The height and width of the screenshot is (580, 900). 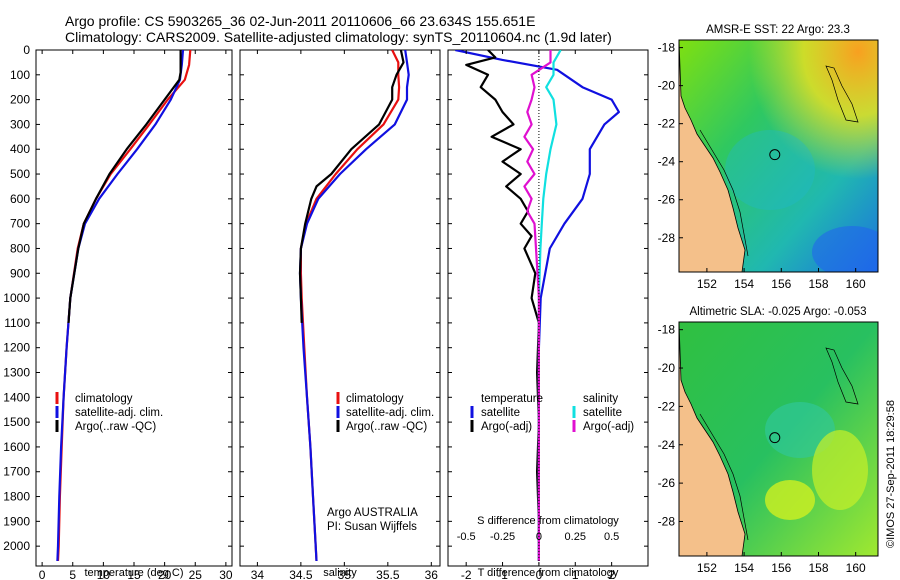 What do you see at coordinates (16, 546) in the screenshot?
I see `depth-tick-label: 2000` at bounding box center [16, 546].